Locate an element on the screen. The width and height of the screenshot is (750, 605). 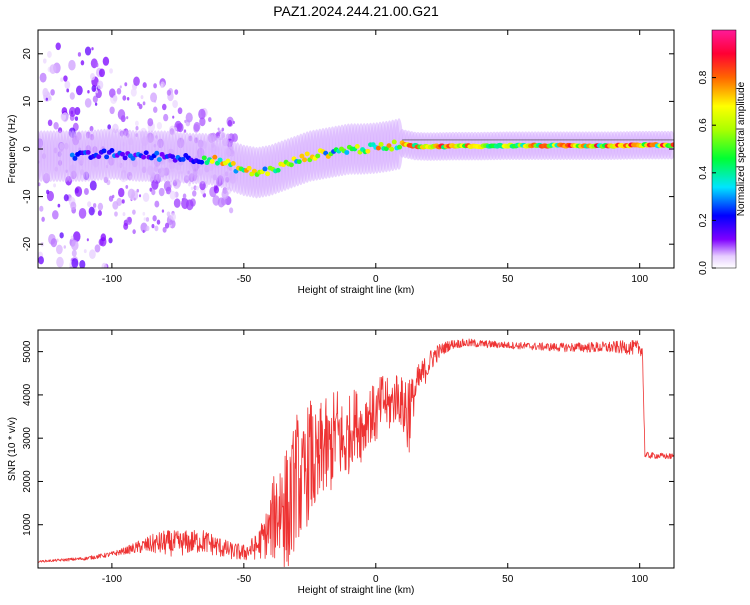
snr-x-tick-label: -50 is located at coordinates (244, 579).